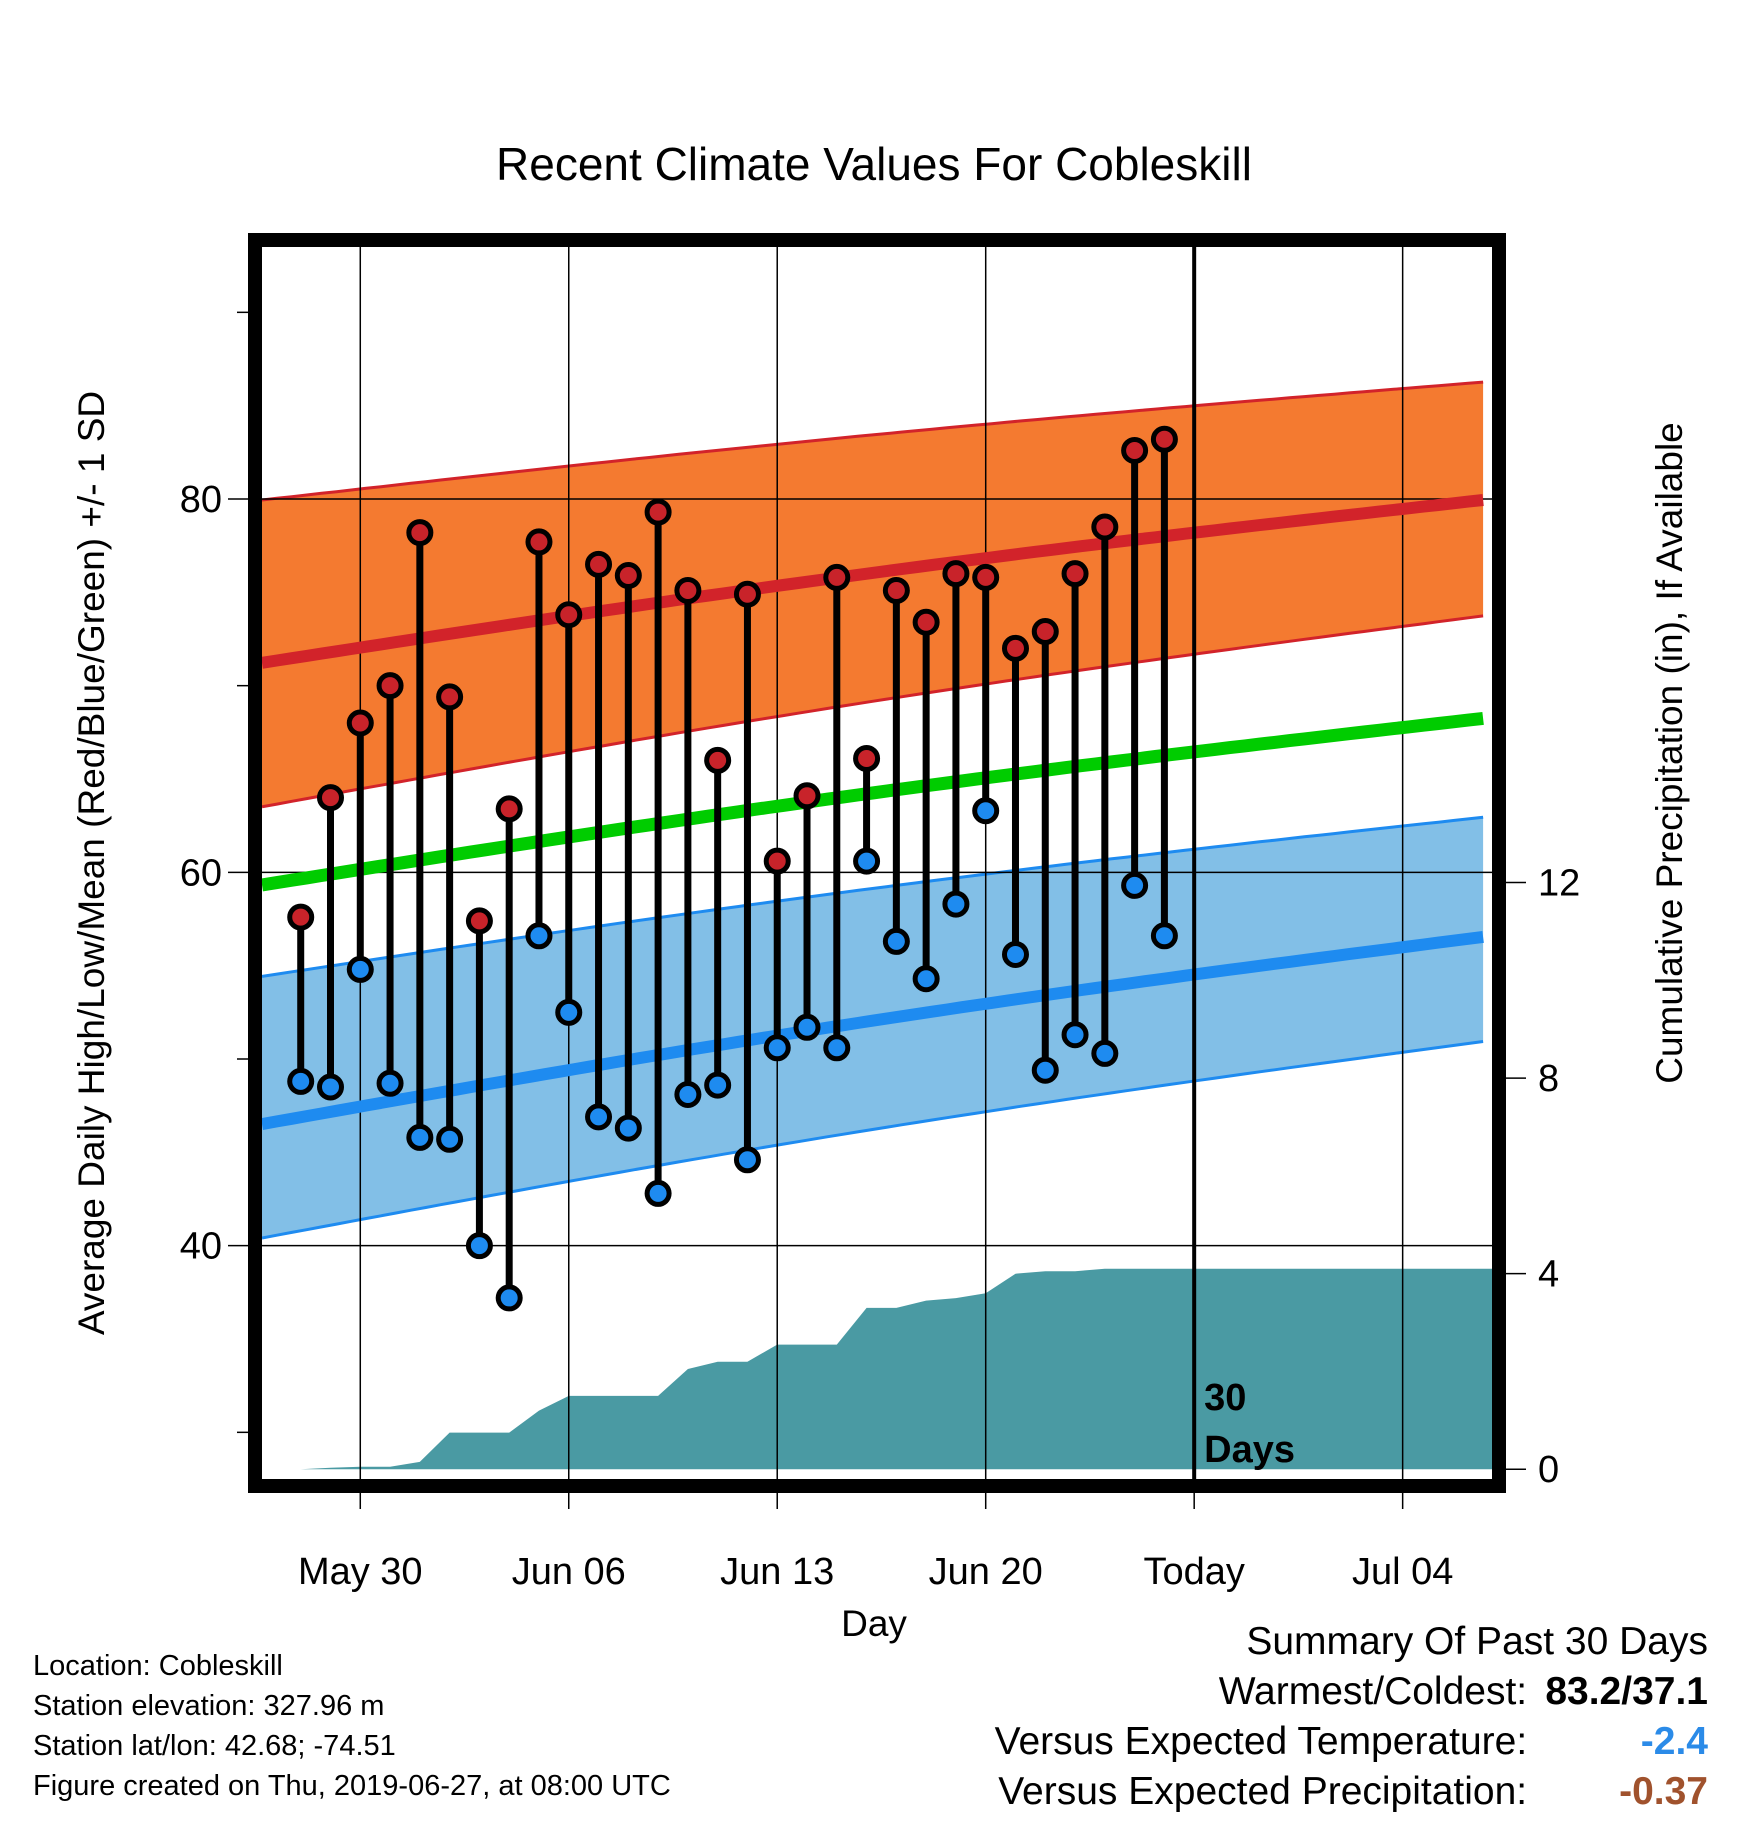 Image resolution: width=1748 pixels, height=1828 pixels. Describe the element at coordinates (1663, 1791) in the screenshot. I see `precip-value: -0.37` at that location.